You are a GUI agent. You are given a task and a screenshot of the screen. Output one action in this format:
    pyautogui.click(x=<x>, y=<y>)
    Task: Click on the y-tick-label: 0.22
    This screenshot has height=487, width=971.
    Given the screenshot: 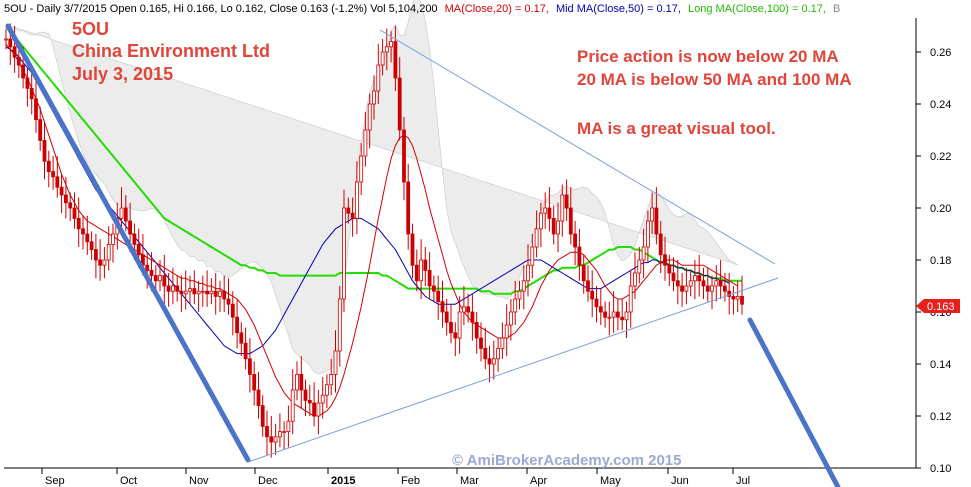 What is the action you would take?
    pyautogui.click(x=940, y=157)
    